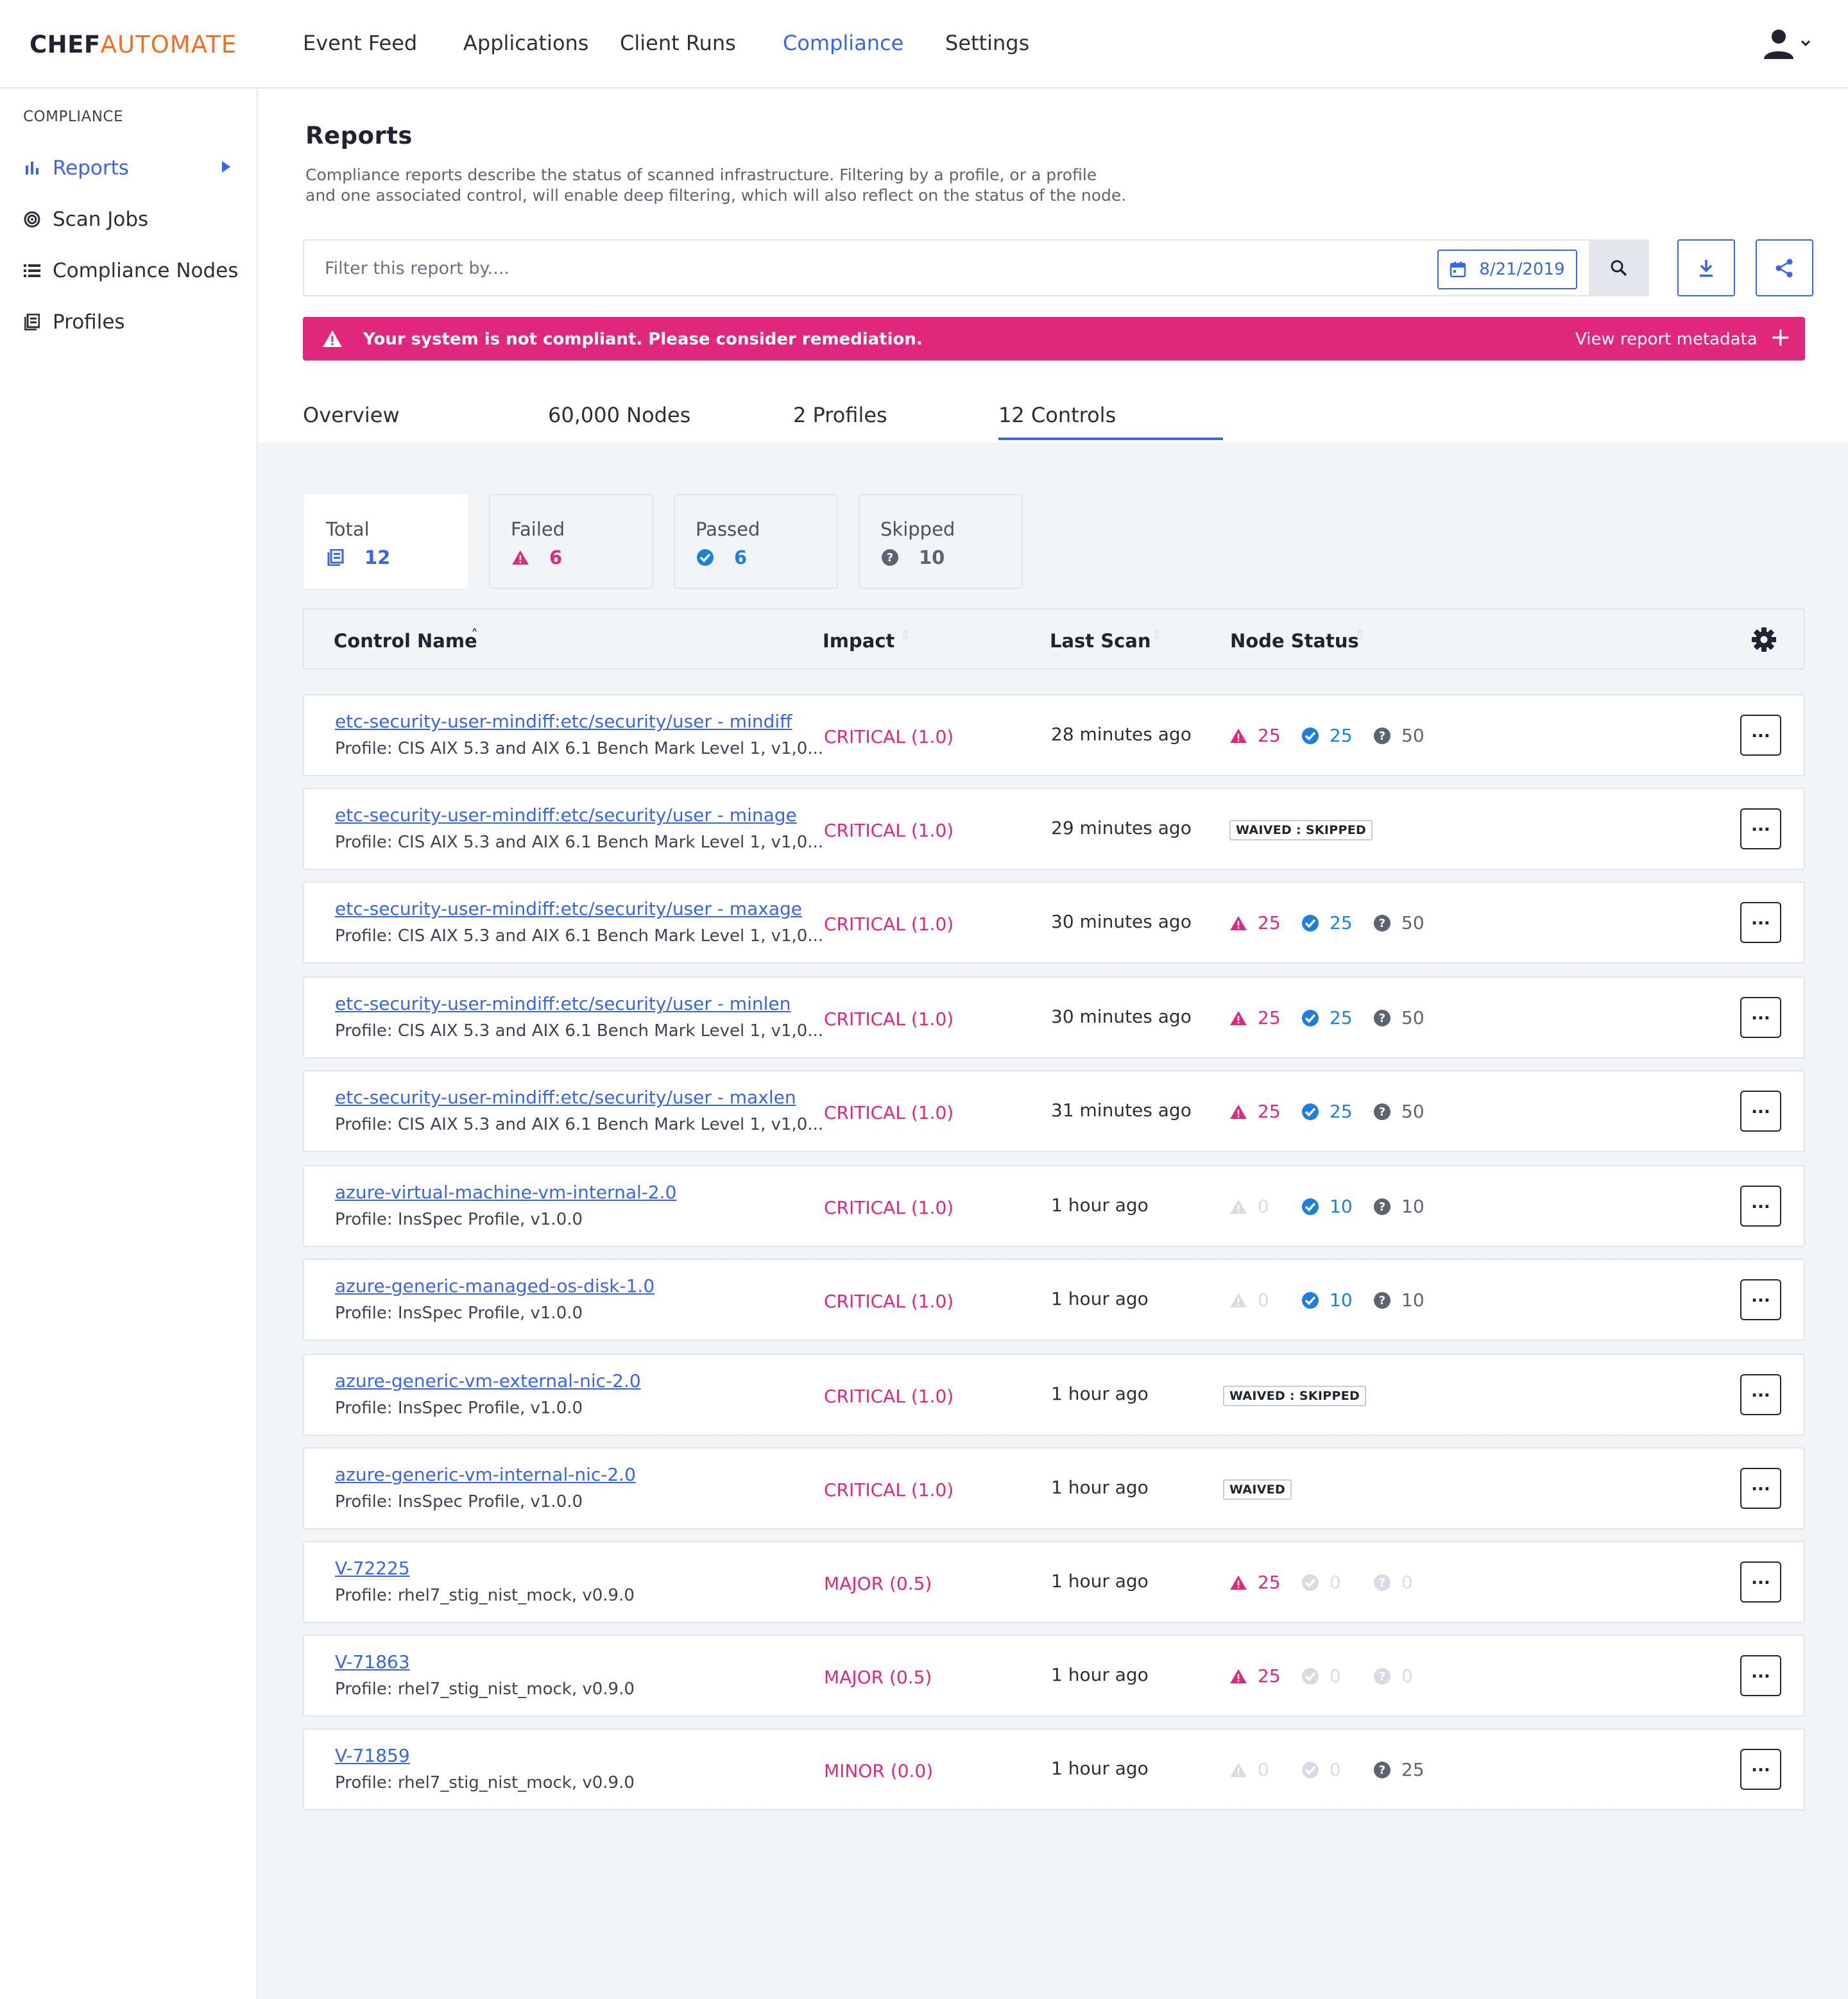  What do you see at coordinates (1458, 270) in the screenshot?
I see `calendar-icon` at bounding box center [1458, 270].